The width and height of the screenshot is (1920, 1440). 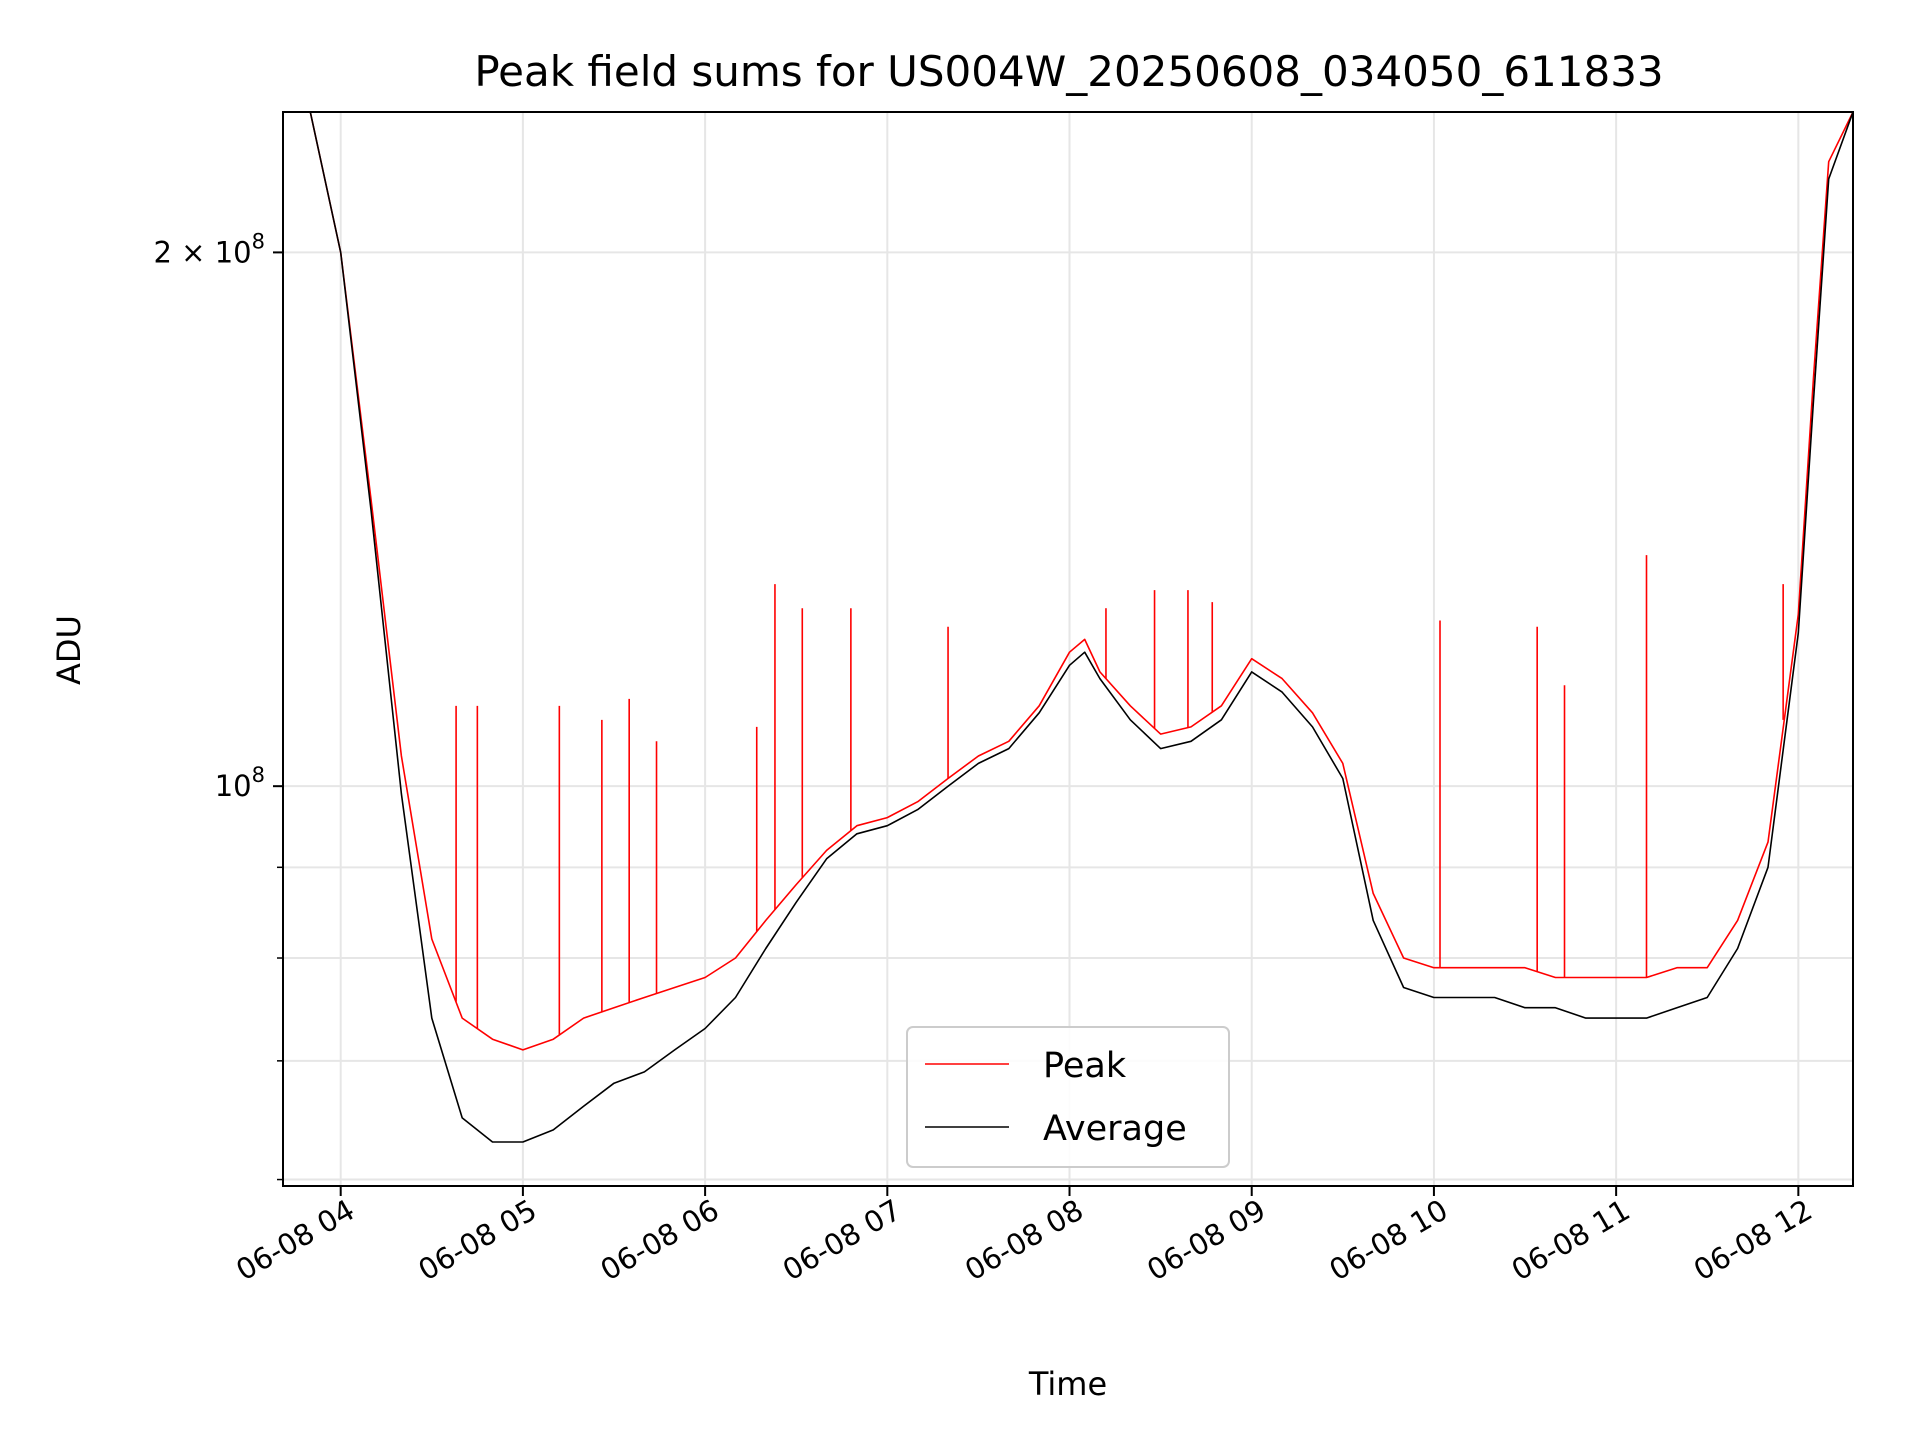 I want to click on x-axis-title: Time, so click(x=1067, y=1384).